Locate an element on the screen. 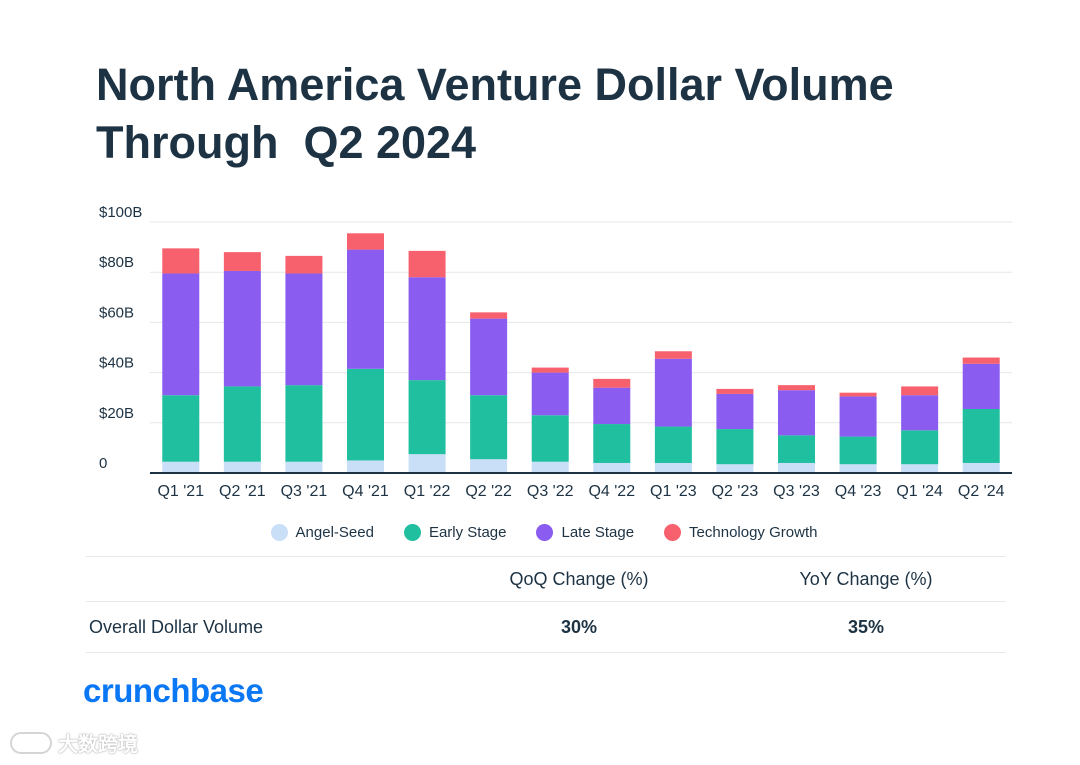 This screenshot has width=1080, height=765. crunchbase-logo: crunchbase is located at coordinates (173, 690).